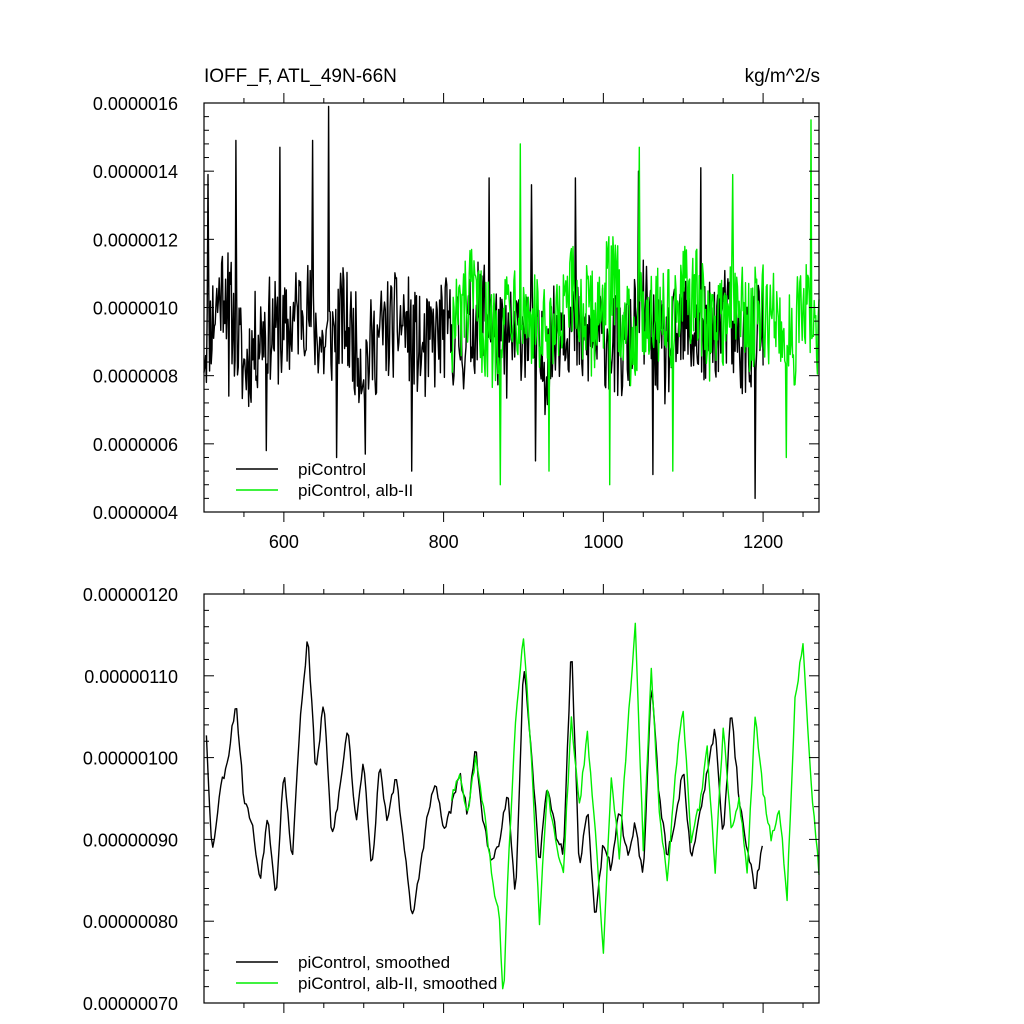  I want to click on series-line-picontrol-alb-ii-smoothed, so click(635, 806).